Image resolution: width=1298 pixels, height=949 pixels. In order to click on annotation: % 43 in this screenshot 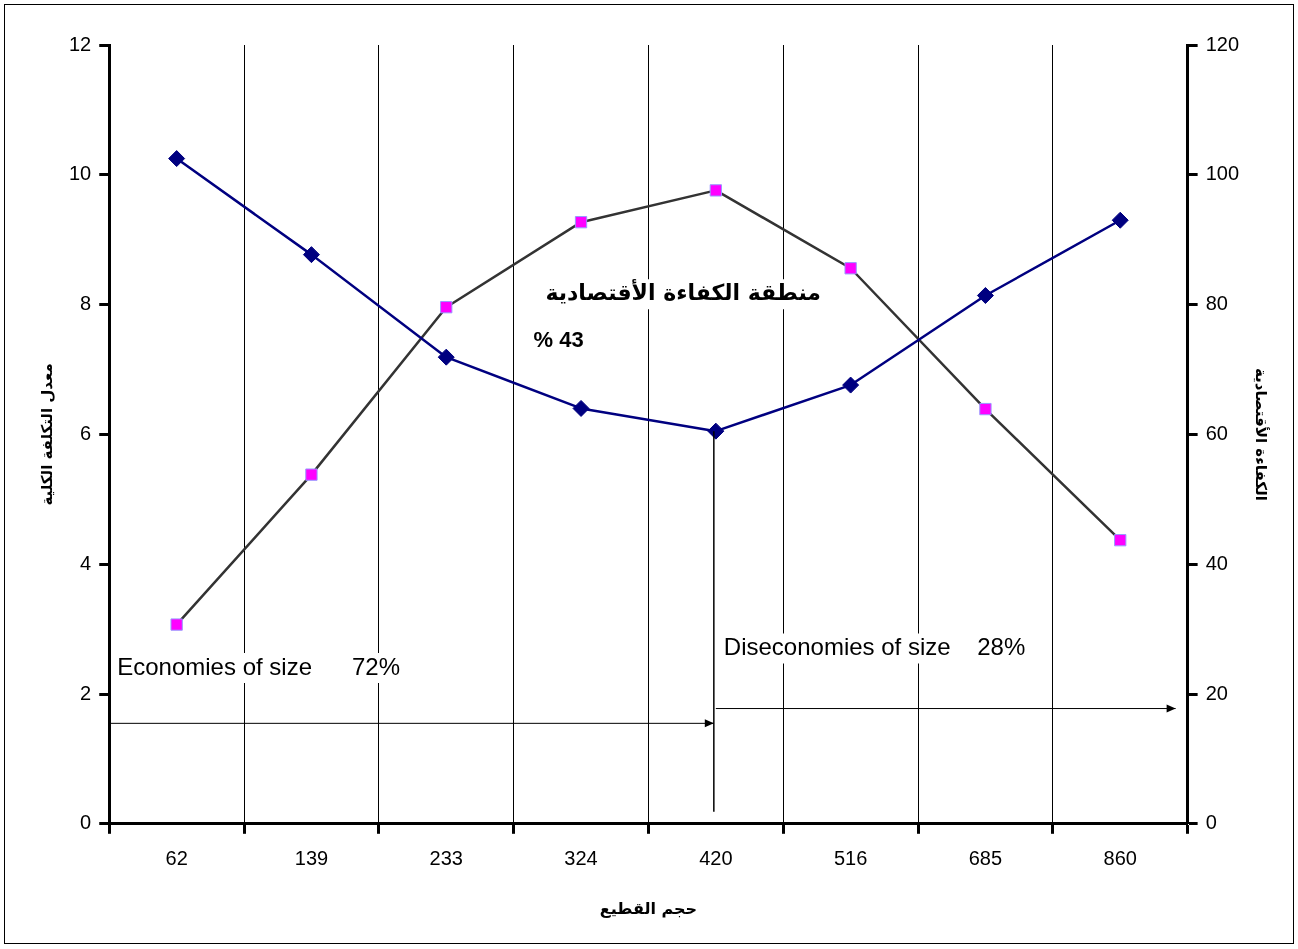, I will do `click(558, 340)`.